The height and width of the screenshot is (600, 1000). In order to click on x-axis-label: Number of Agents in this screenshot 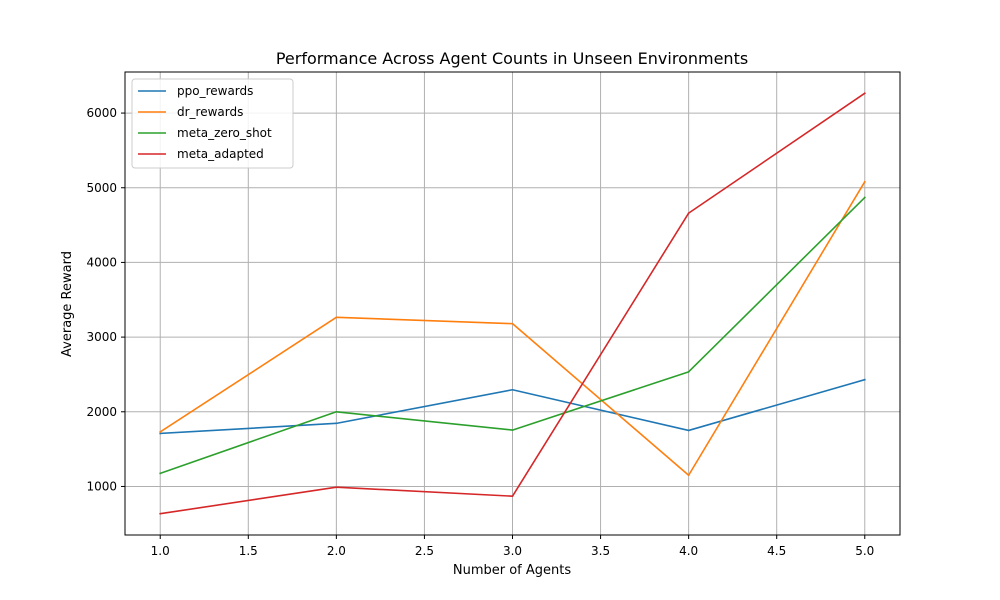, I will do `click(512, 570)`.